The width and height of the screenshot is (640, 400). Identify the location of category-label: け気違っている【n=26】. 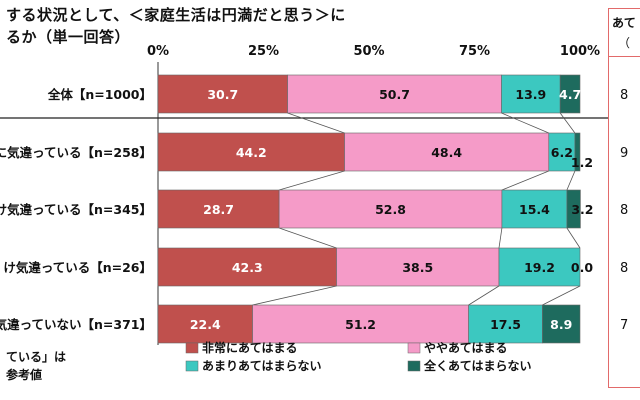
(77, 267).